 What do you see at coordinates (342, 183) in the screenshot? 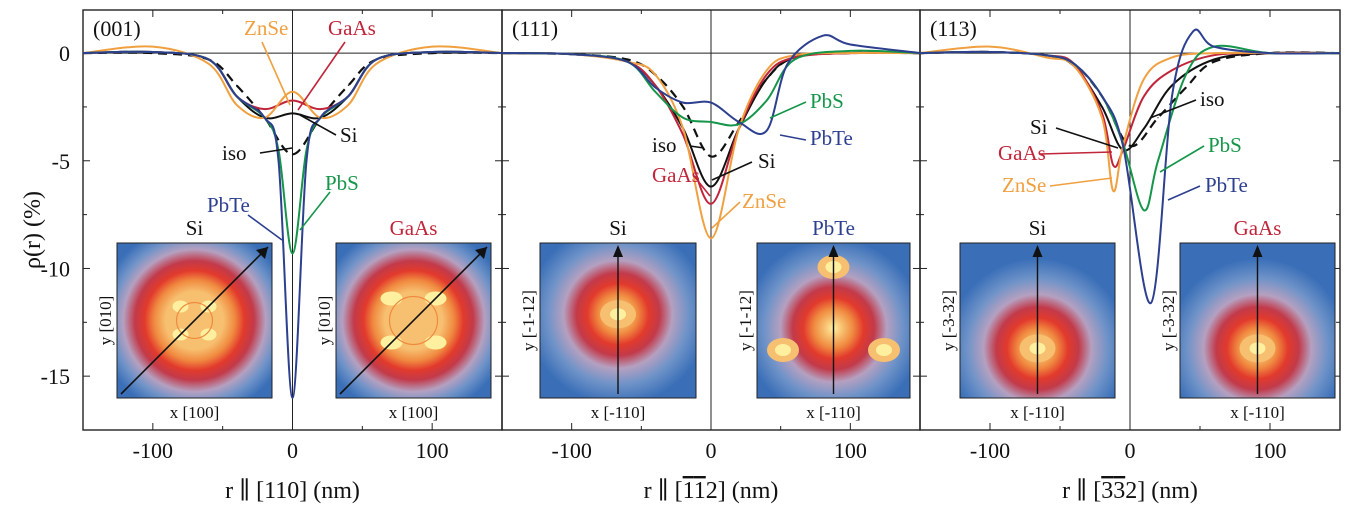
I see `series-label-pbs: PbS` at bounding box center [342, 183].